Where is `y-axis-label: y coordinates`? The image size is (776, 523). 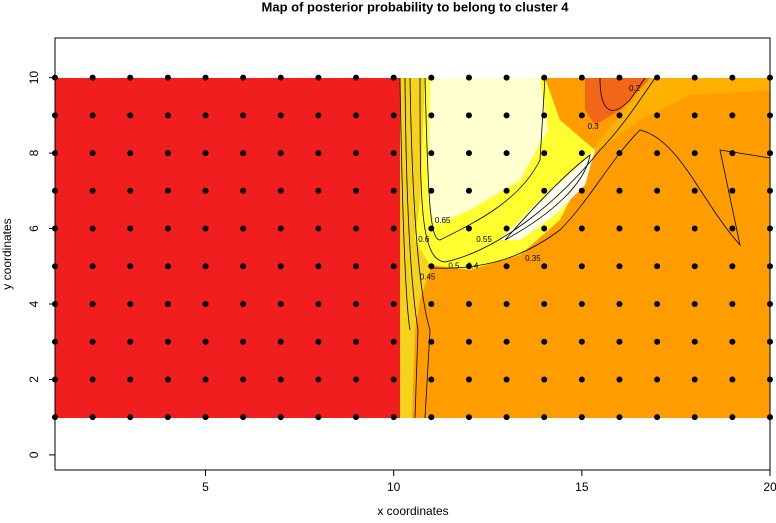 y-axis-label: y coordinates is located at coordinates (7, 253).